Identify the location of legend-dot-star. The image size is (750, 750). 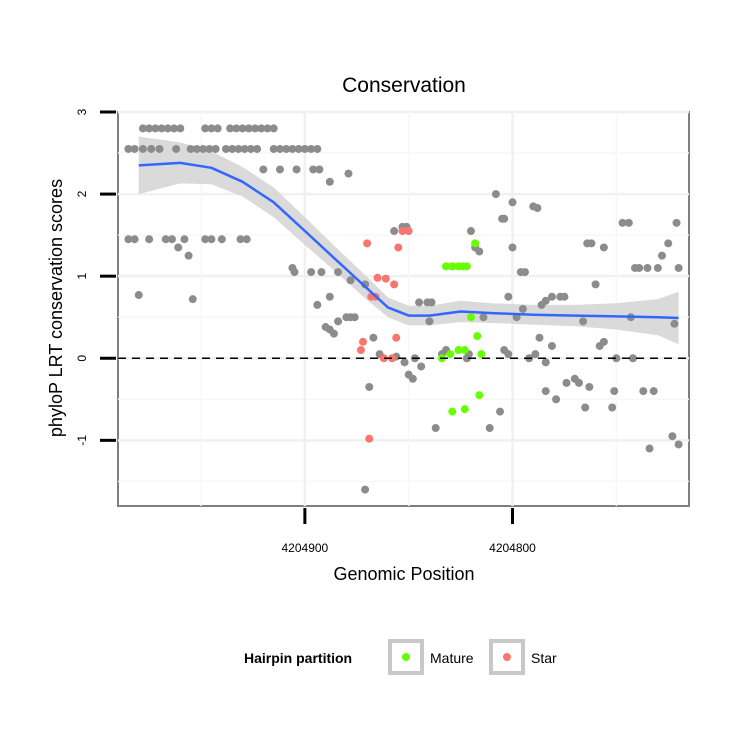
(507, 657).